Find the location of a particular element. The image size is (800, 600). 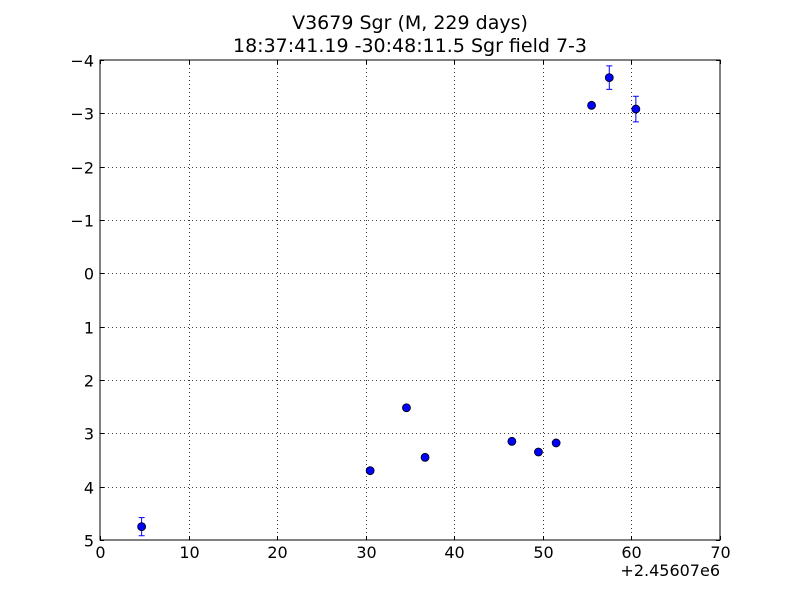

y-tick-label: 4 is located at coordinates (89, 488).